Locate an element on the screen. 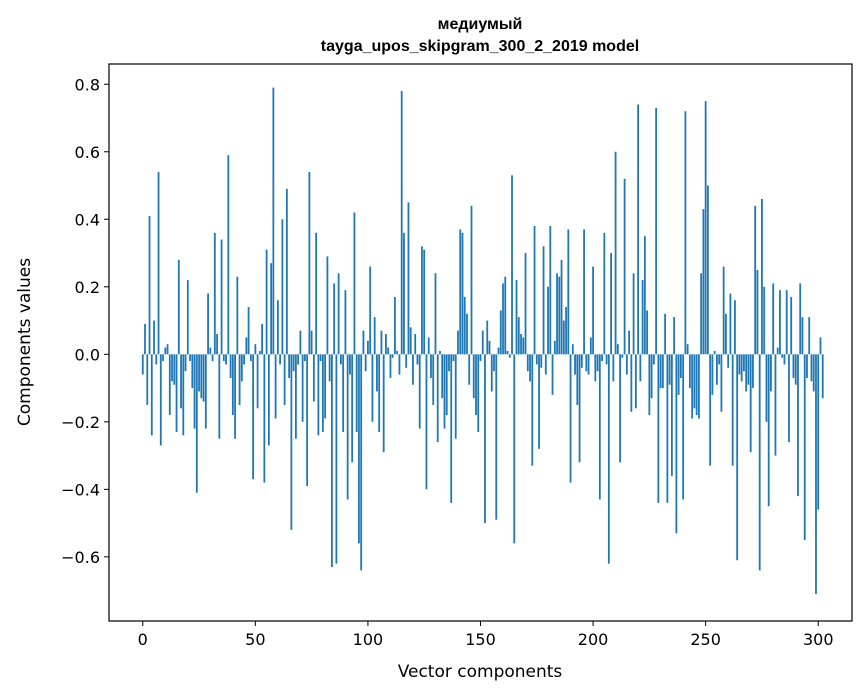  x-tick-label: 100 is located at coordinates (368, 639).